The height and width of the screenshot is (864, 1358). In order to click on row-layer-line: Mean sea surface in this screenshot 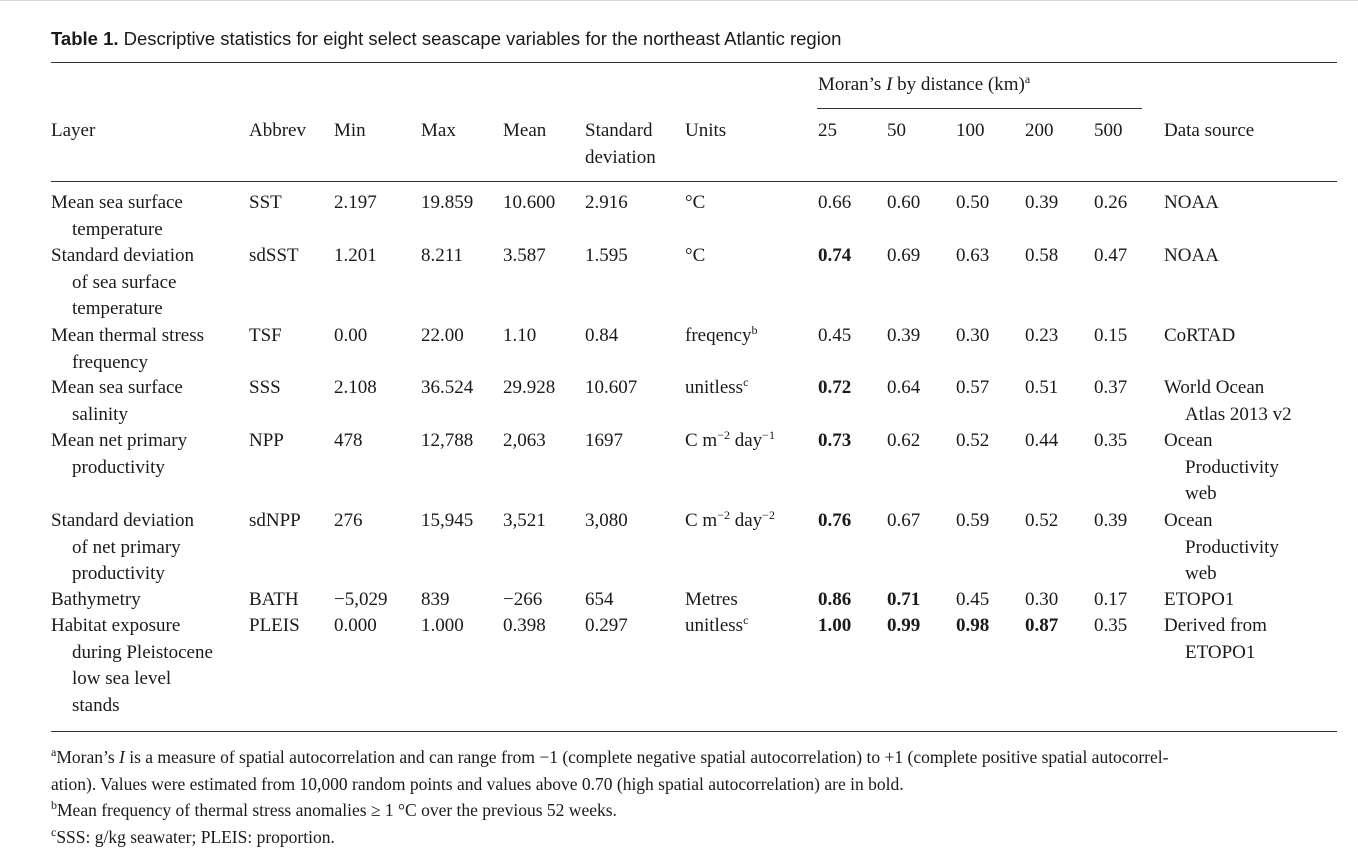, I will do `click(117, 387)`.